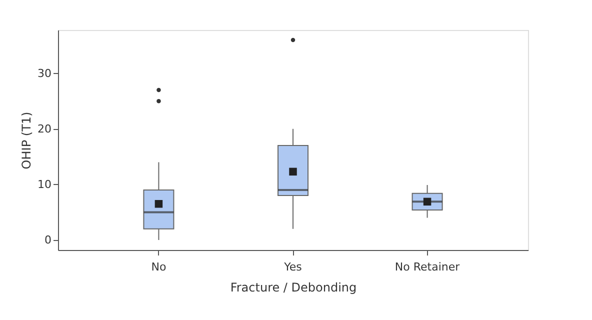 The height and width of the screenshot is (320, 592). I want to click on y-tick-label: 10, so click(45, 184).